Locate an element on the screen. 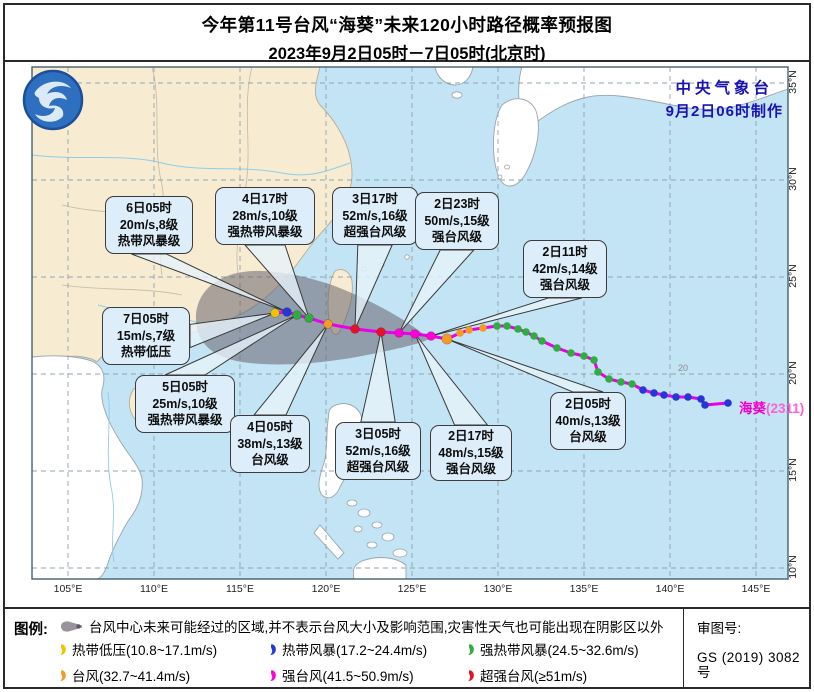 This screenshot has width=814, height=692. legend-item-label: 强热带风暴(24.5~32.6m/s) is located at coordinates (559, 650).